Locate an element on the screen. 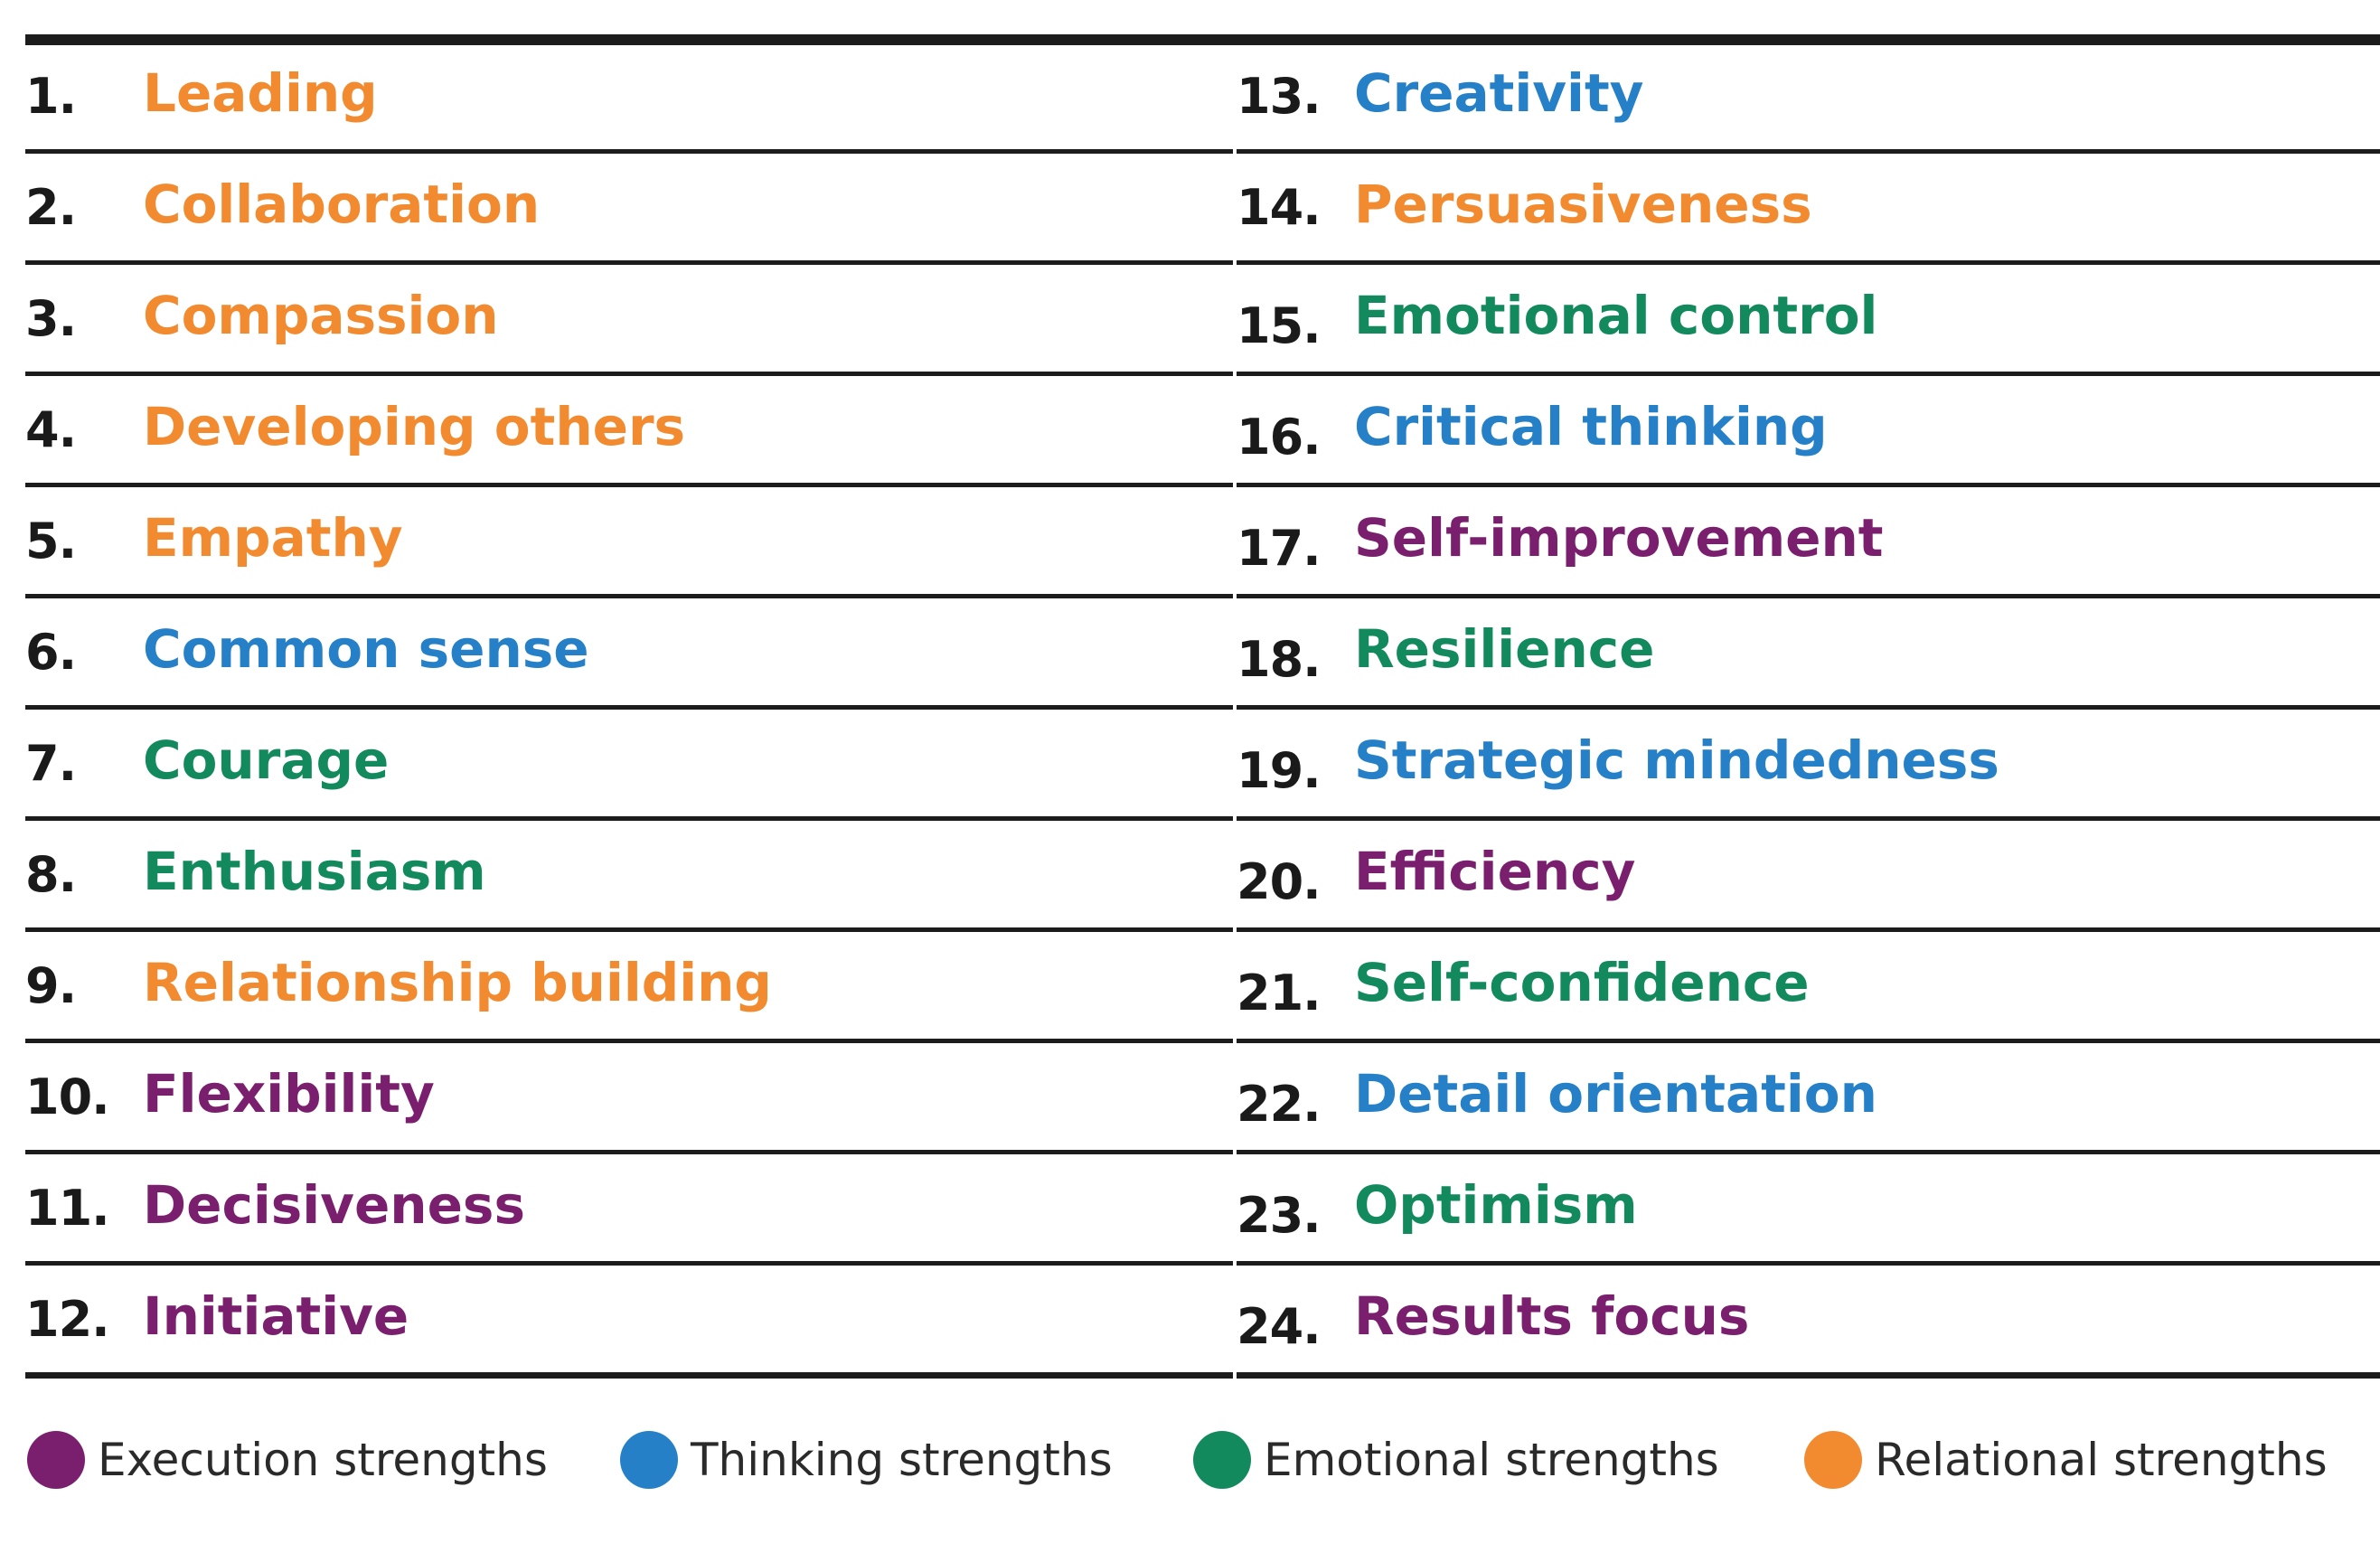 This screenshot has height=1553, width=2380. strength-label: Emotional control is located at coordinates (1616, 315).